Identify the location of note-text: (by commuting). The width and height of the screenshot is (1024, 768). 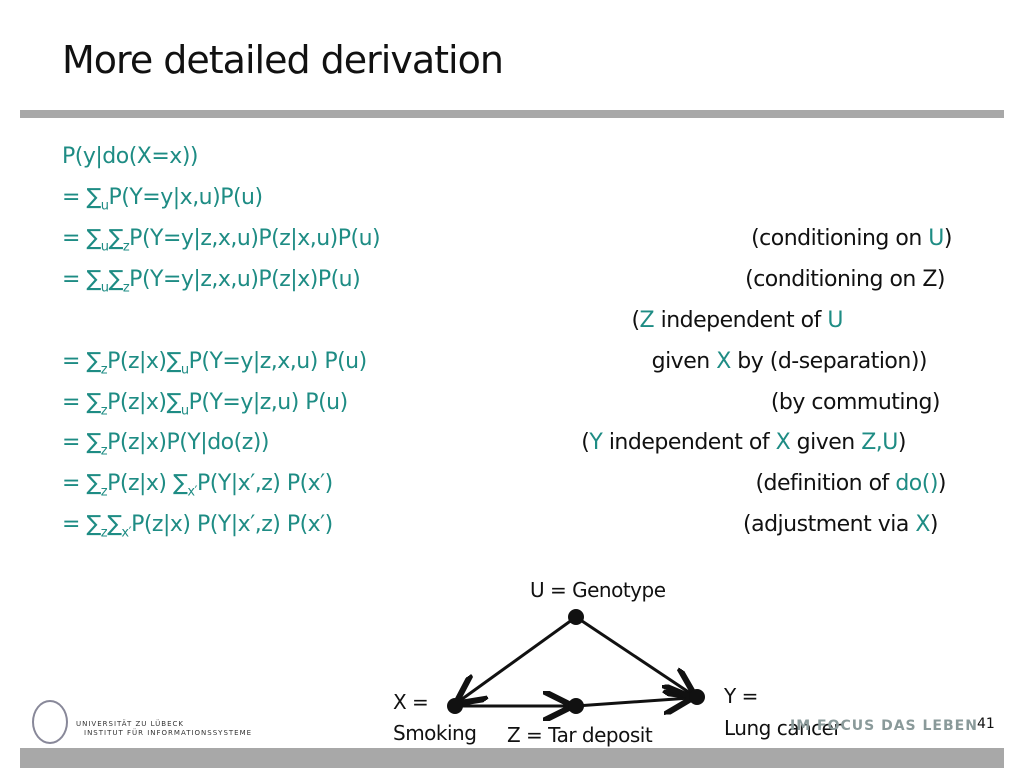
(855, 402).